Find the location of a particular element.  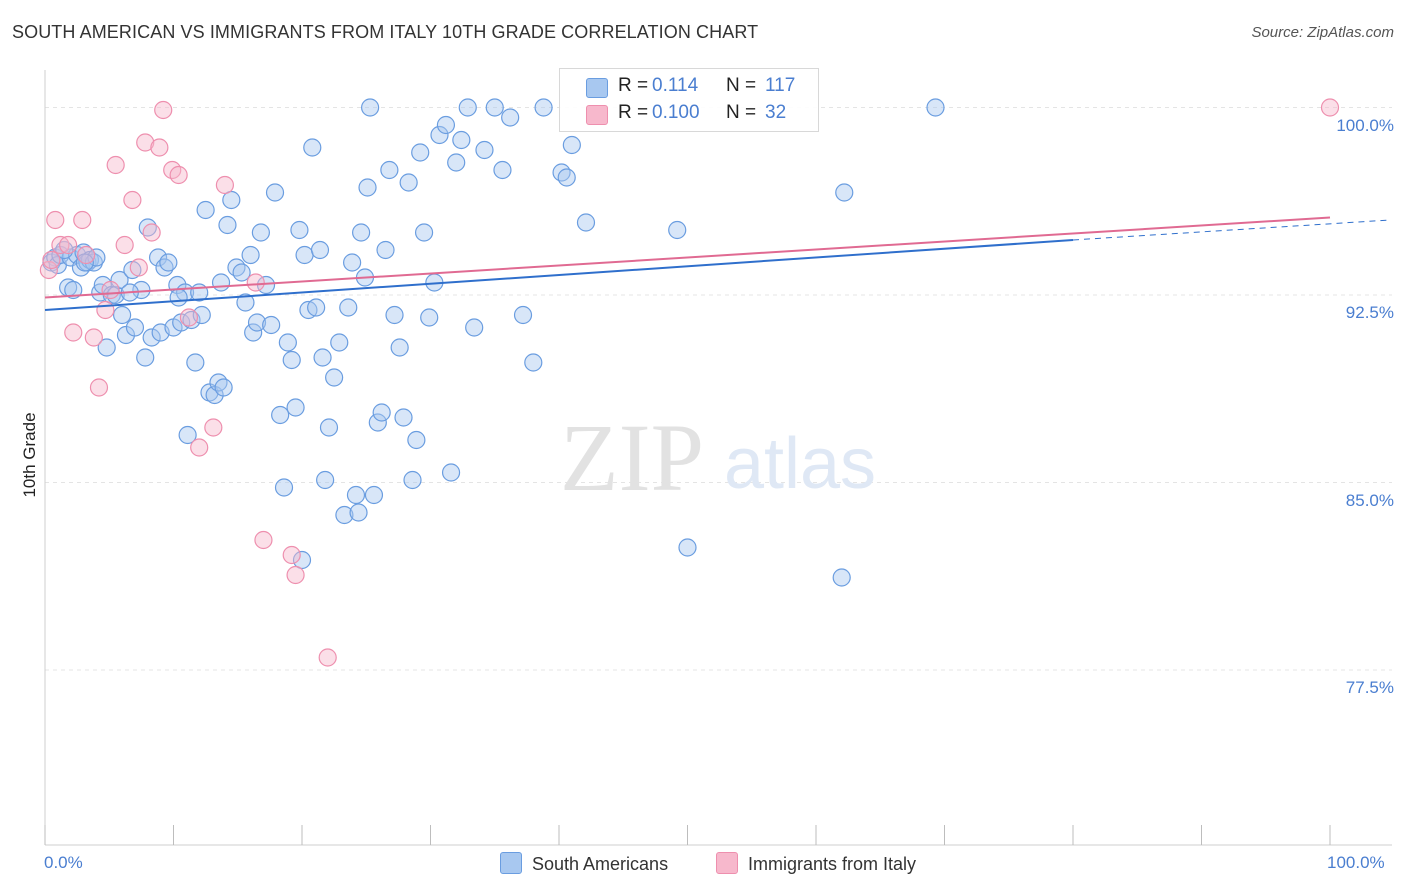

source-credit: Source: ZipAtlas.com is located at coordinates (1322, 32).